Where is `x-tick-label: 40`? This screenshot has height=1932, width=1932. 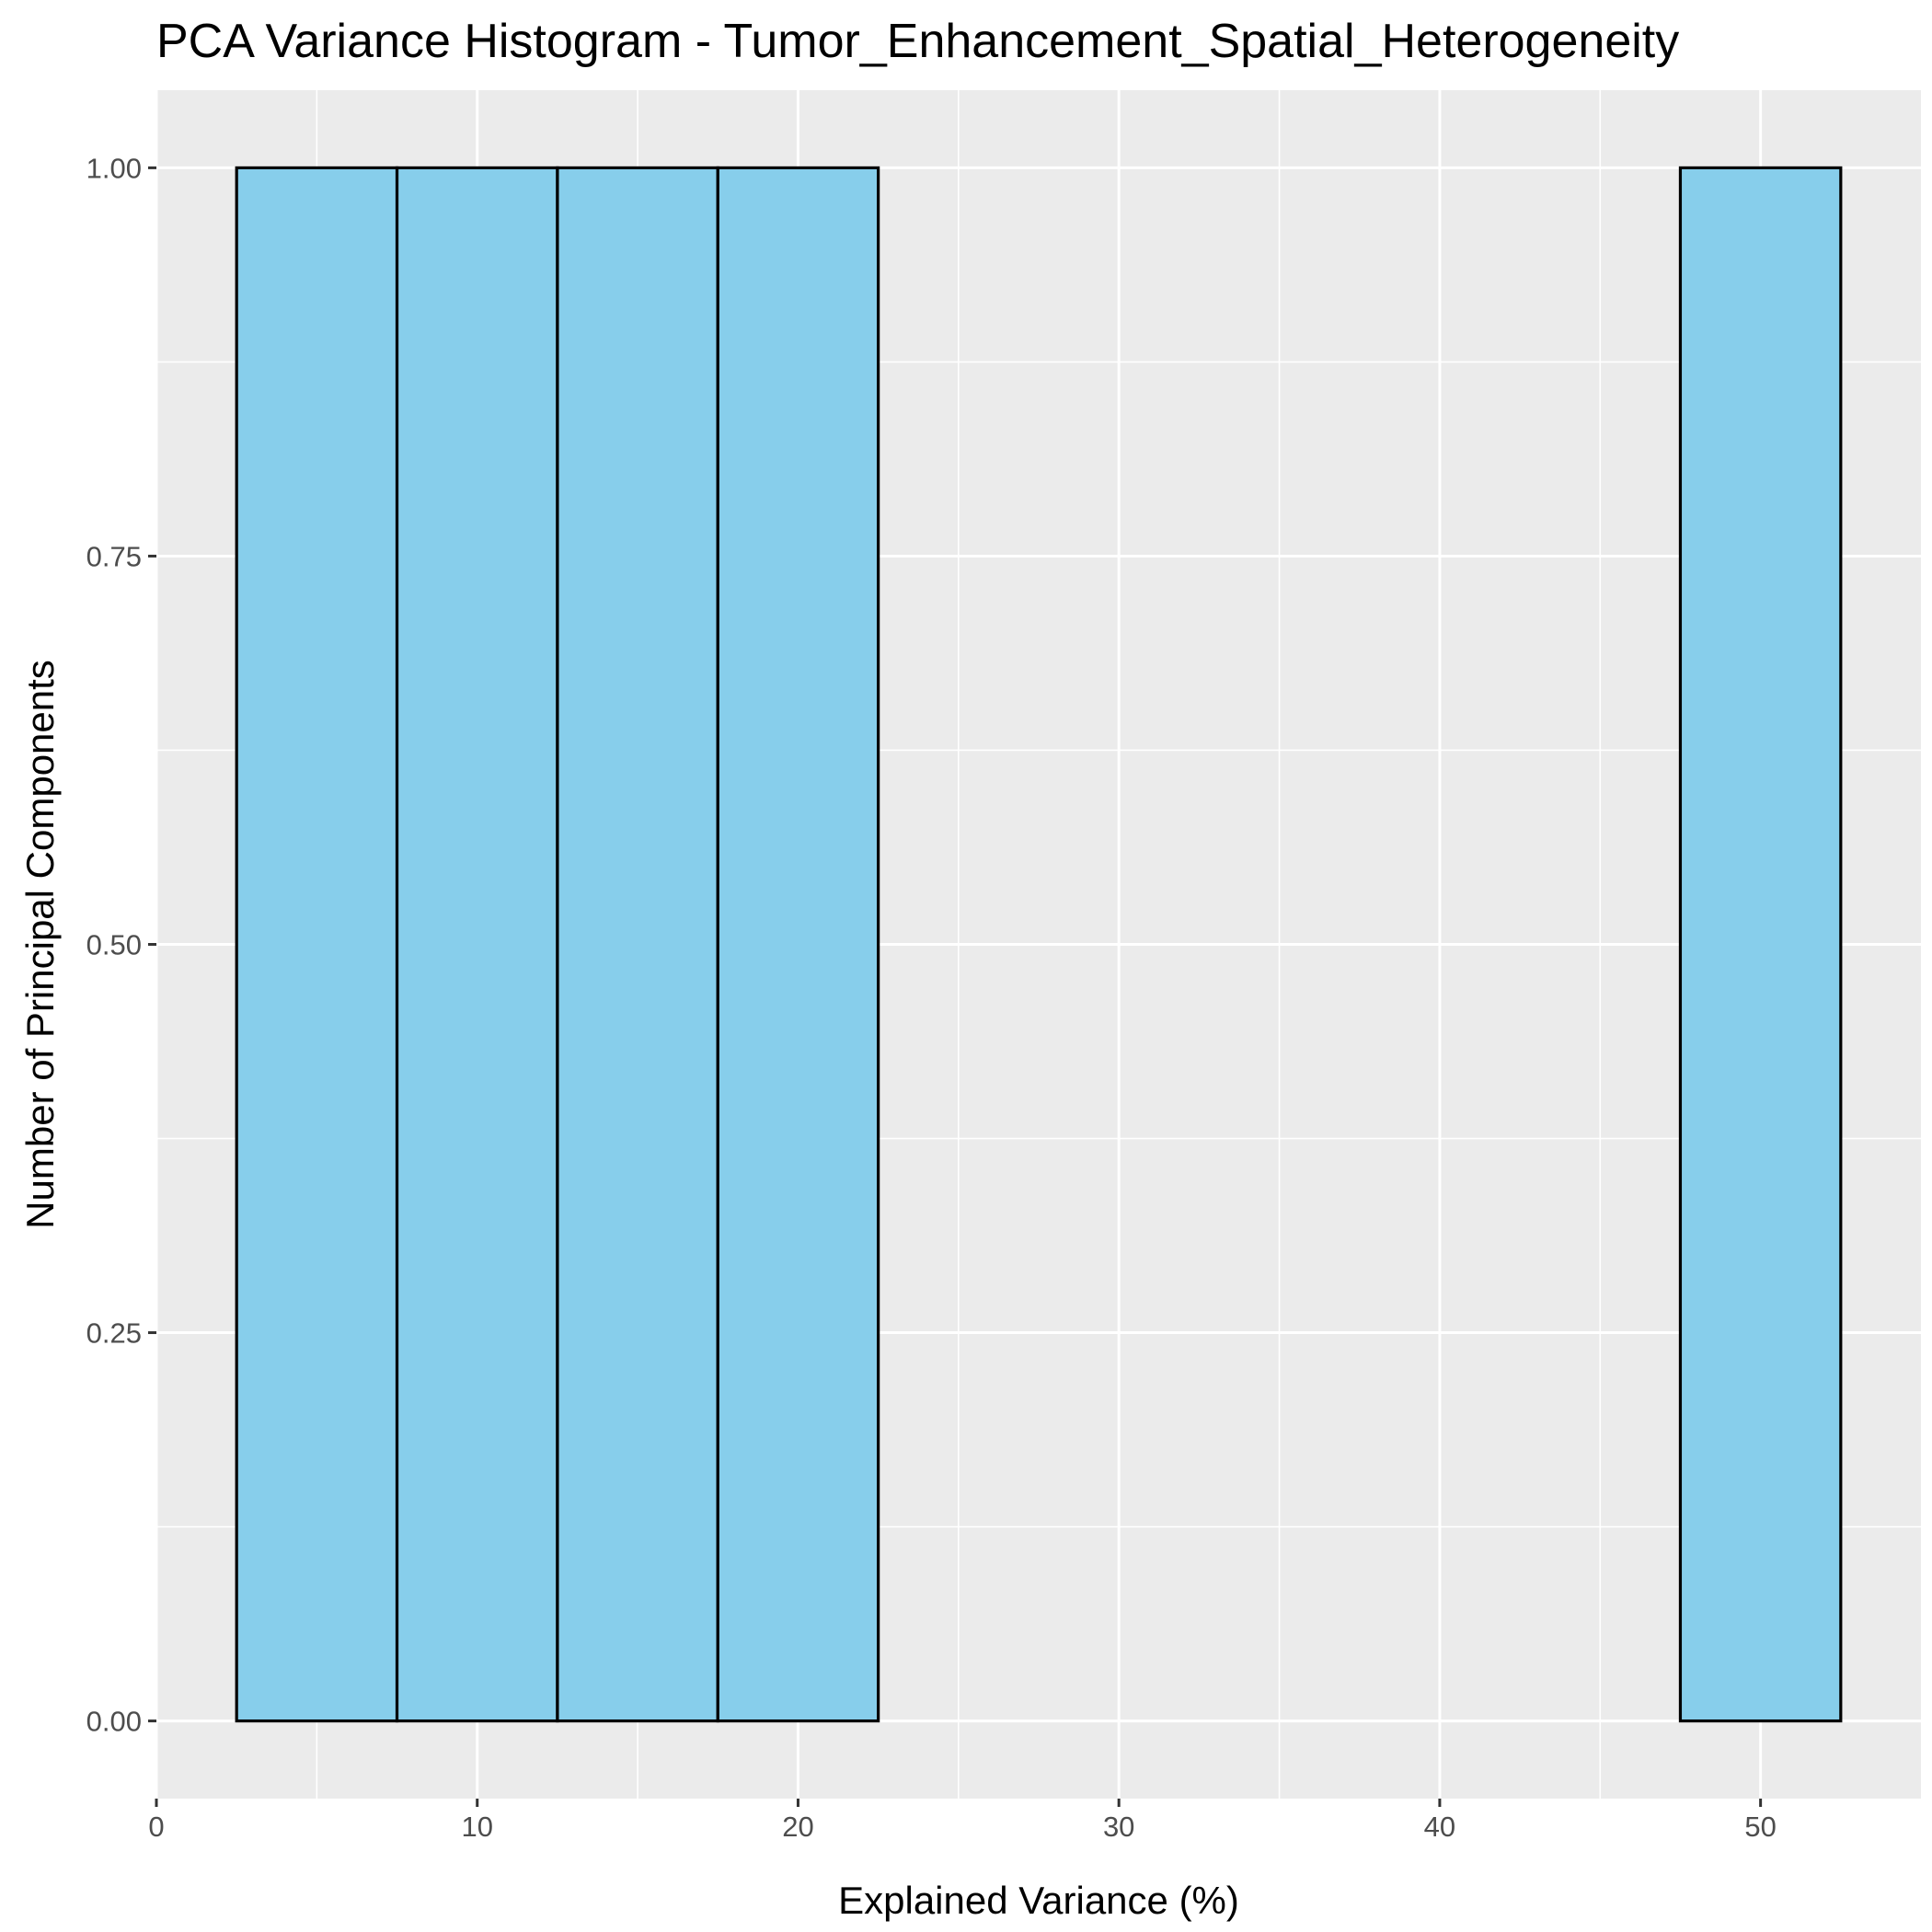 x-tick-label: 40 is located at coordinates (1439, 1827).